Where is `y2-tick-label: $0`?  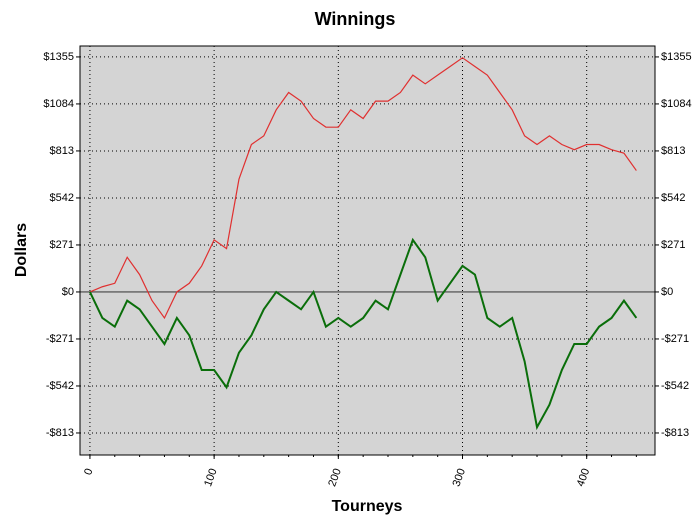 y2-tick-label: $0 is located at coordinates (667, 292).